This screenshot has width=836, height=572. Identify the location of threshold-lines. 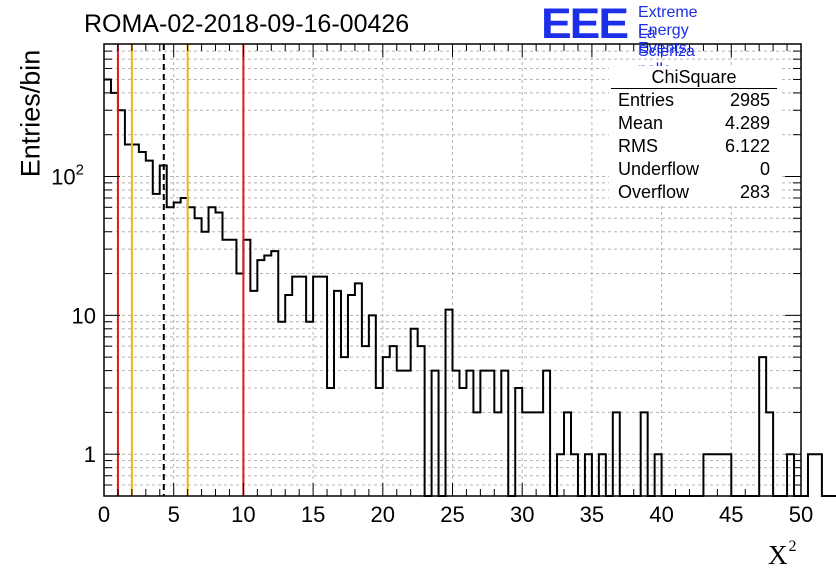
(180, 270).